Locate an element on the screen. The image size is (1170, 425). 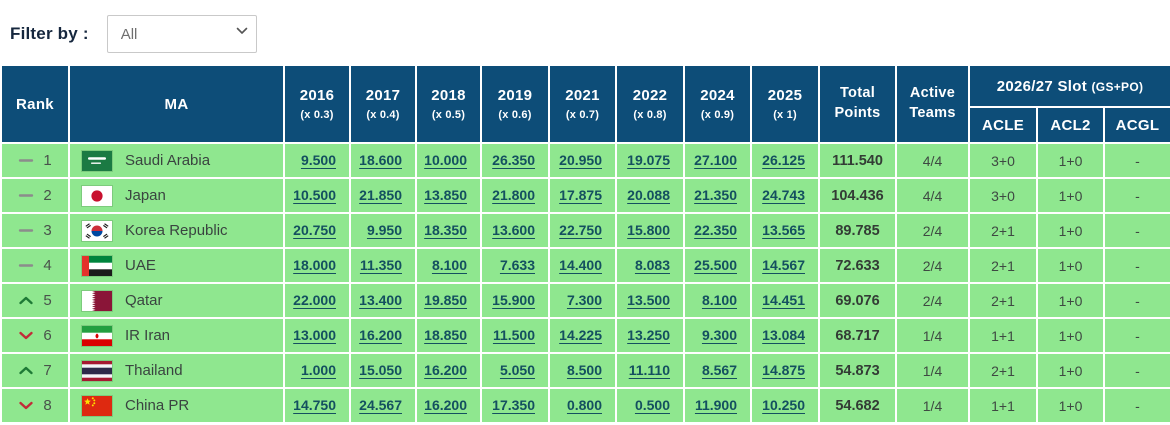
score-link: 9.950 is located at coordinates (384, 229).